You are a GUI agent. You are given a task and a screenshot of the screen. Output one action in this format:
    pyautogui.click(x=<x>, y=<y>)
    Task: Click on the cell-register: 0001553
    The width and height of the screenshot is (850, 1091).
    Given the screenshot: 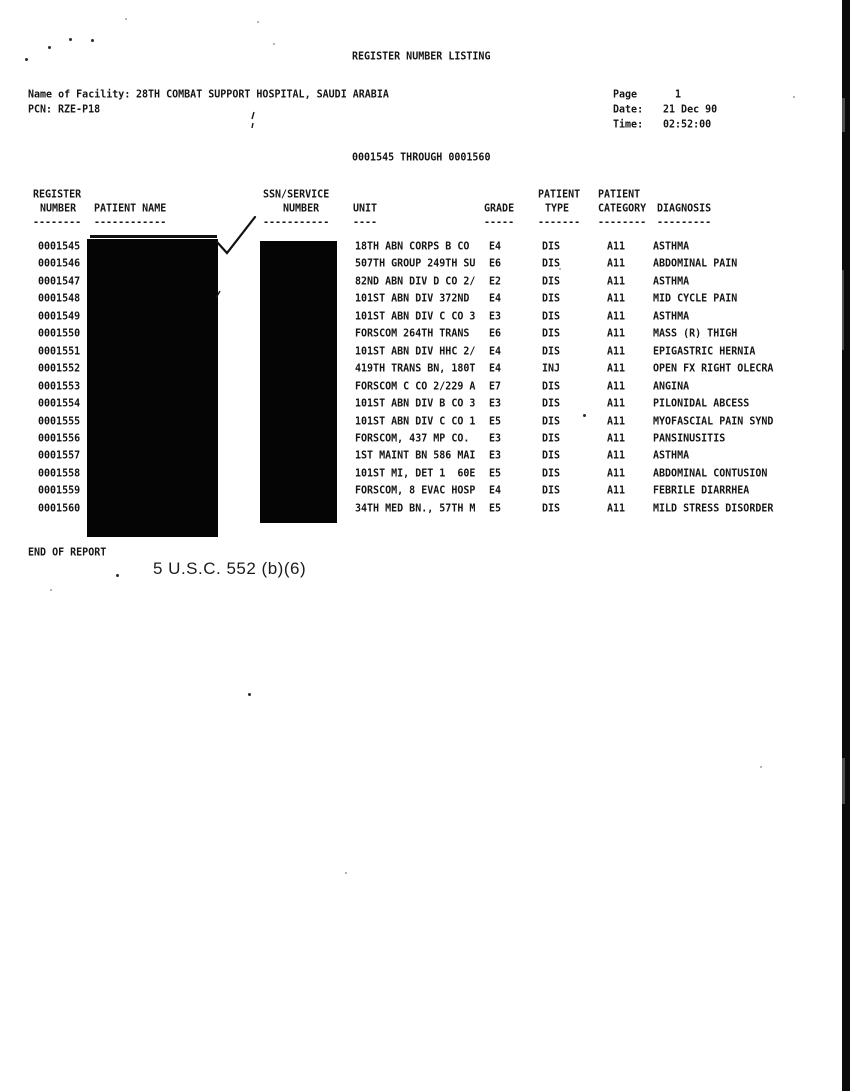 What is the action you would take?
    pyautogui.click(x=59, y=386)
    